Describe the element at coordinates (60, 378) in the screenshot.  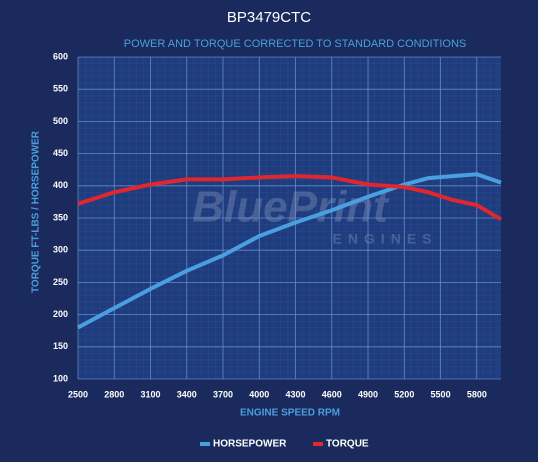
I see `y-tick-label: 100` at that location.